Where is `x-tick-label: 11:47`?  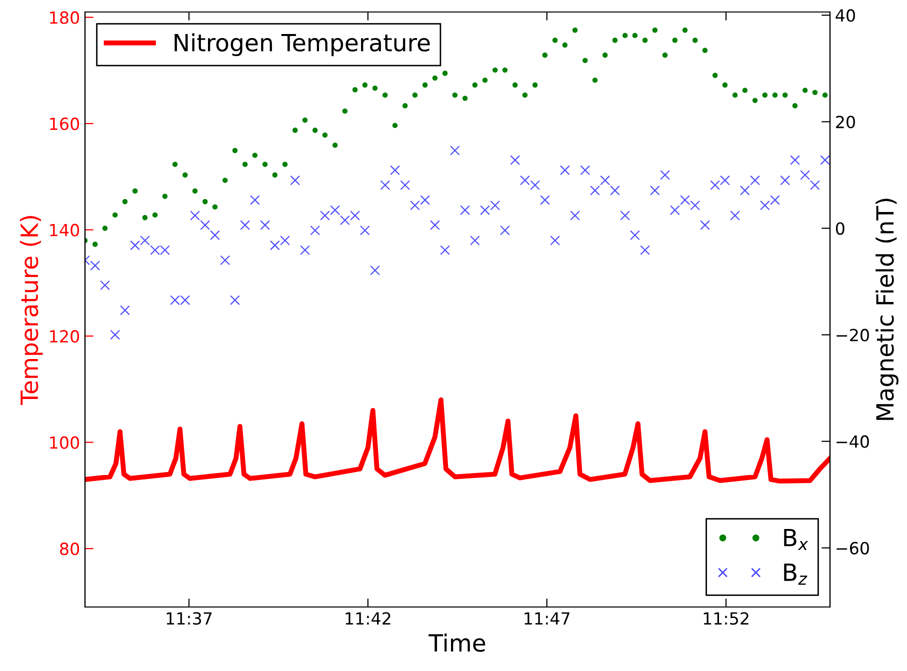
x-tick-label: 11:47 is located at coordinates (547, 618).